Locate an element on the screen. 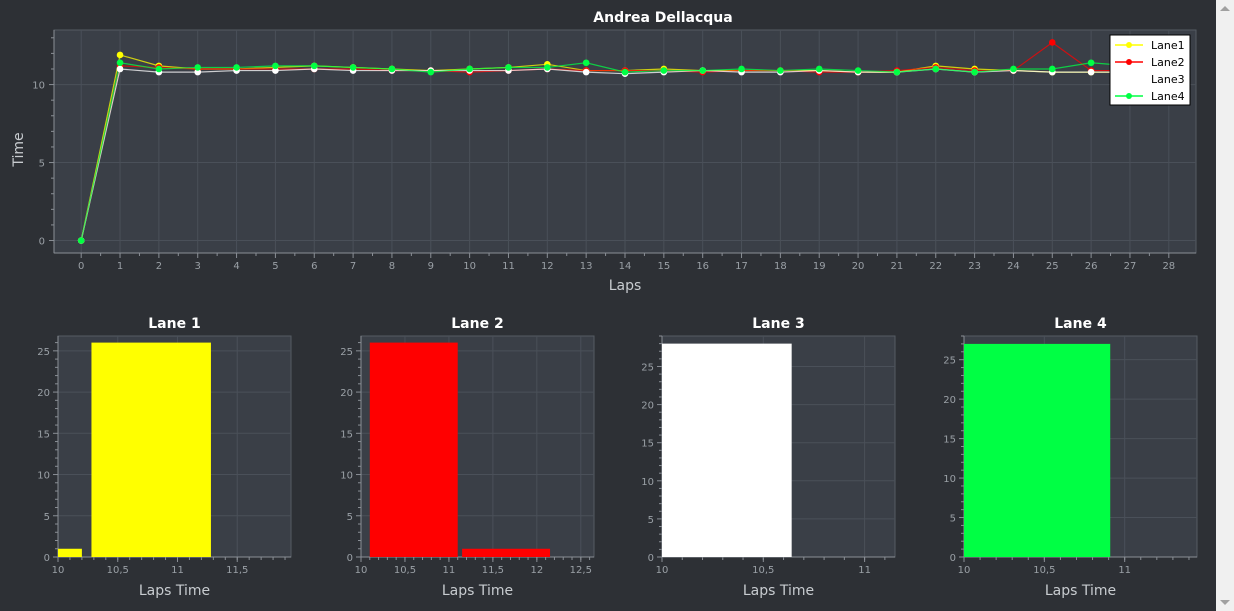 This screenshot has width=1234, height=611. x-tick-label: 8 is located at coordinates (392, 266).